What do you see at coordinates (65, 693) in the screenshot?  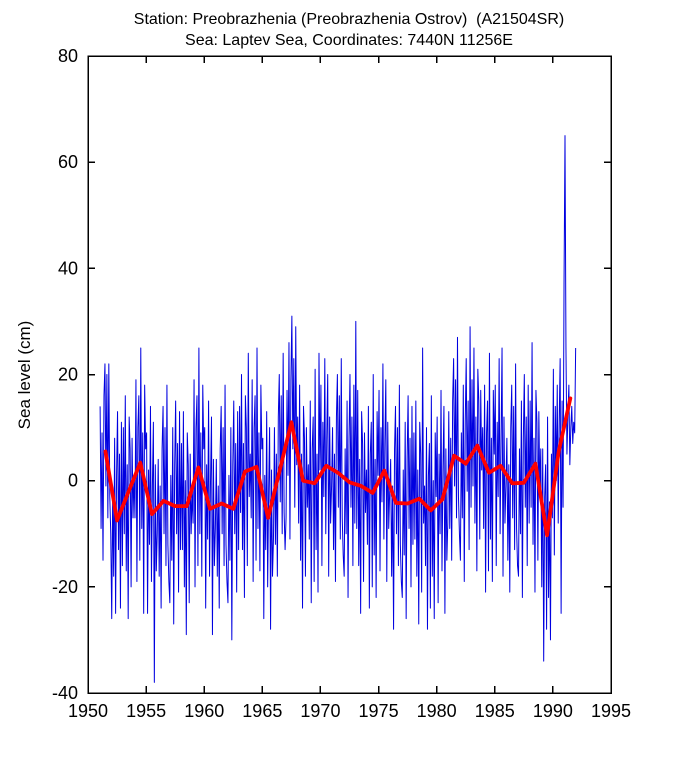 I see `y-tick-label: -40` at bounding box center [65, 693].